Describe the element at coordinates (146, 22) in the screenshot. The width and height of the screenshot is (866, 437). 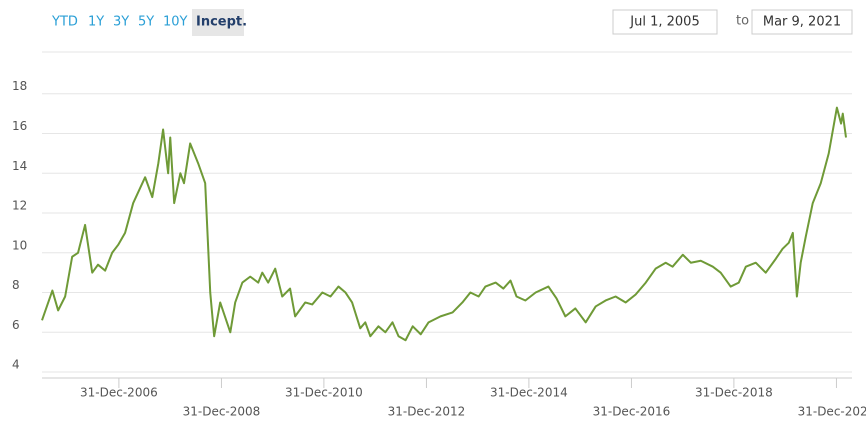
I see `range-button: 5Y` at that location.